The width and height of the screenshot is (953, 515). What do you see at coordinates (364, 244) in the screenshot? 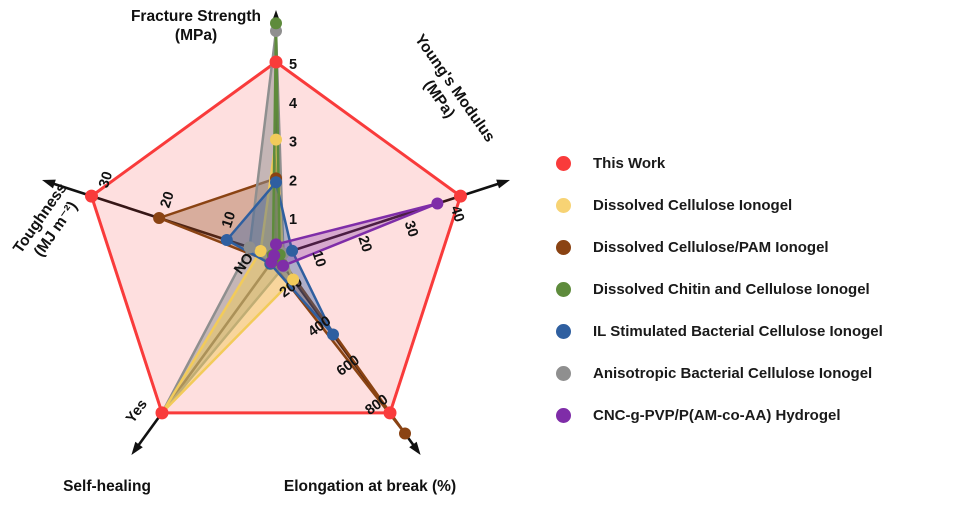
I see `tick-youngs-20: 20` at bounding box center [364, 244].